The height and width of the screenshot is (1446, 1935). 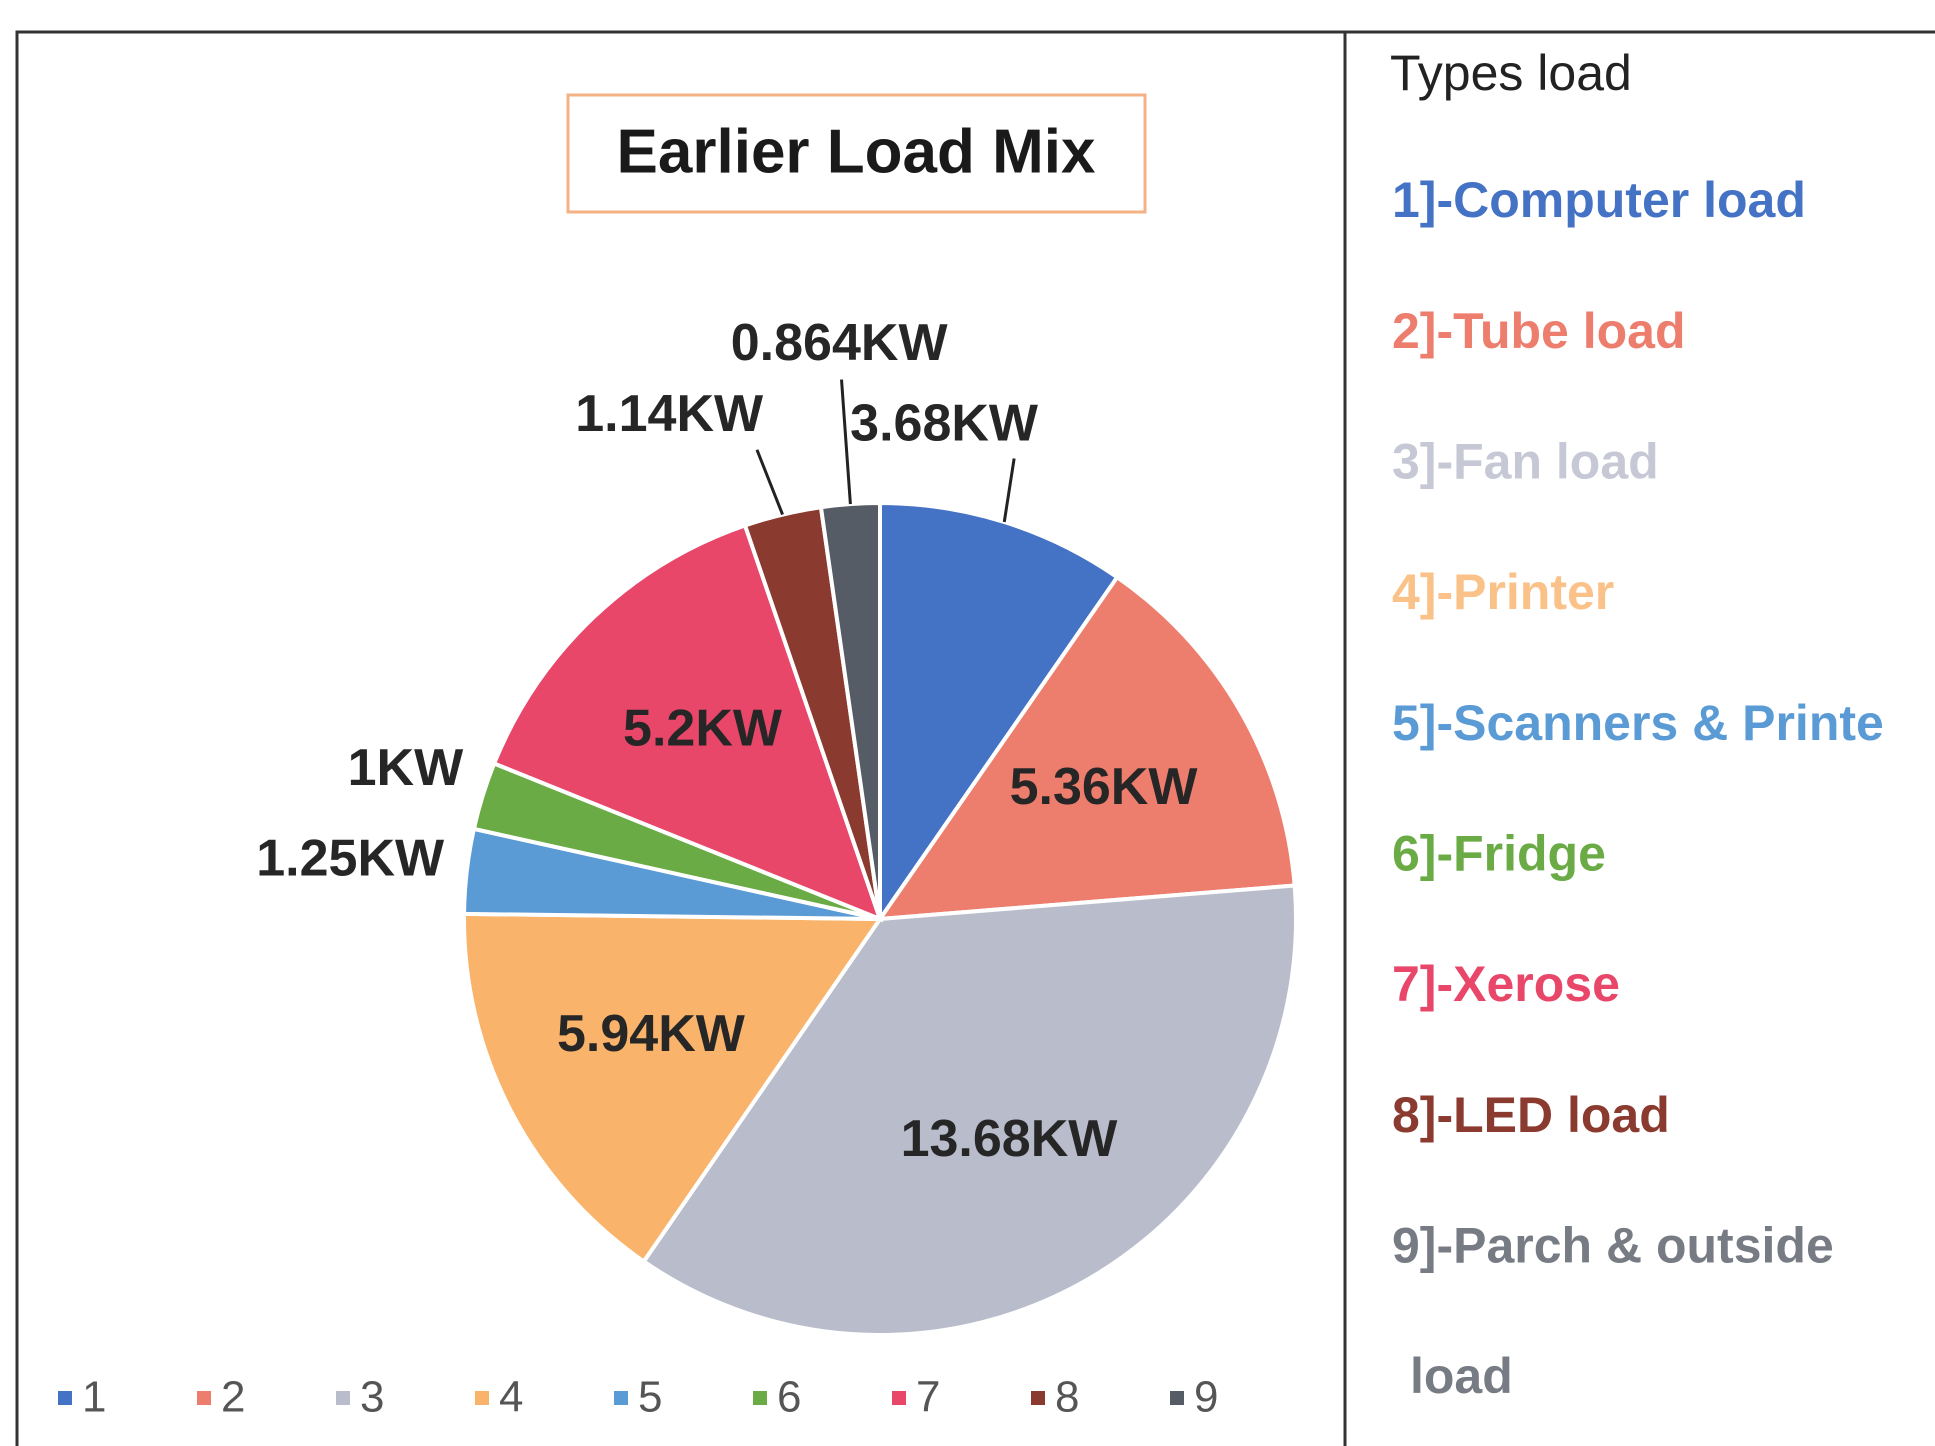 I want to click on panel-item: 3]-Fan load, so click(x=1525, y=462).